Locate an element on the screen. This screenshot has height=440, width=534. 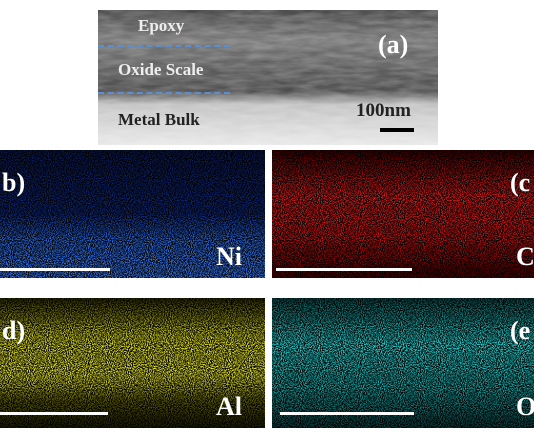
panel-label: (e is located at coordinates (520, 330).